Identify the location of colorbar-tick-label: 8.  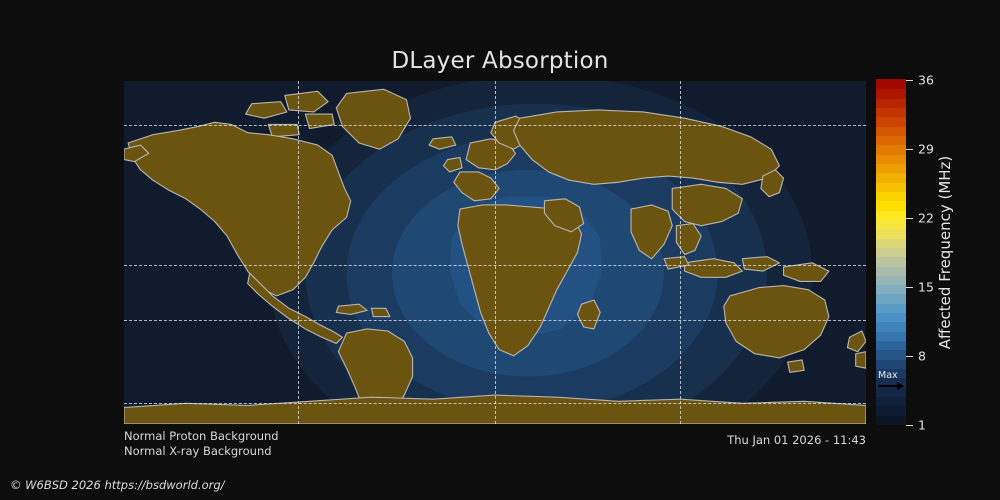
(922, 356).